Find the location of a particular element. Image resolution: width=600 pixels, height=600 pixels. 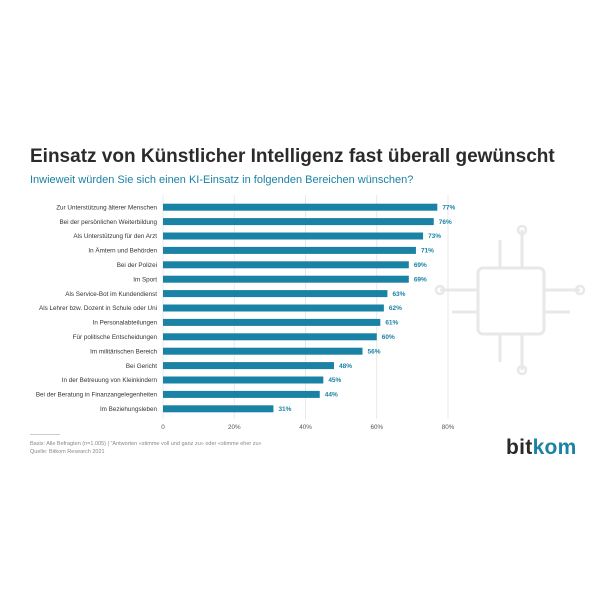

data-label: 71% is located at coordinates (427, 251).